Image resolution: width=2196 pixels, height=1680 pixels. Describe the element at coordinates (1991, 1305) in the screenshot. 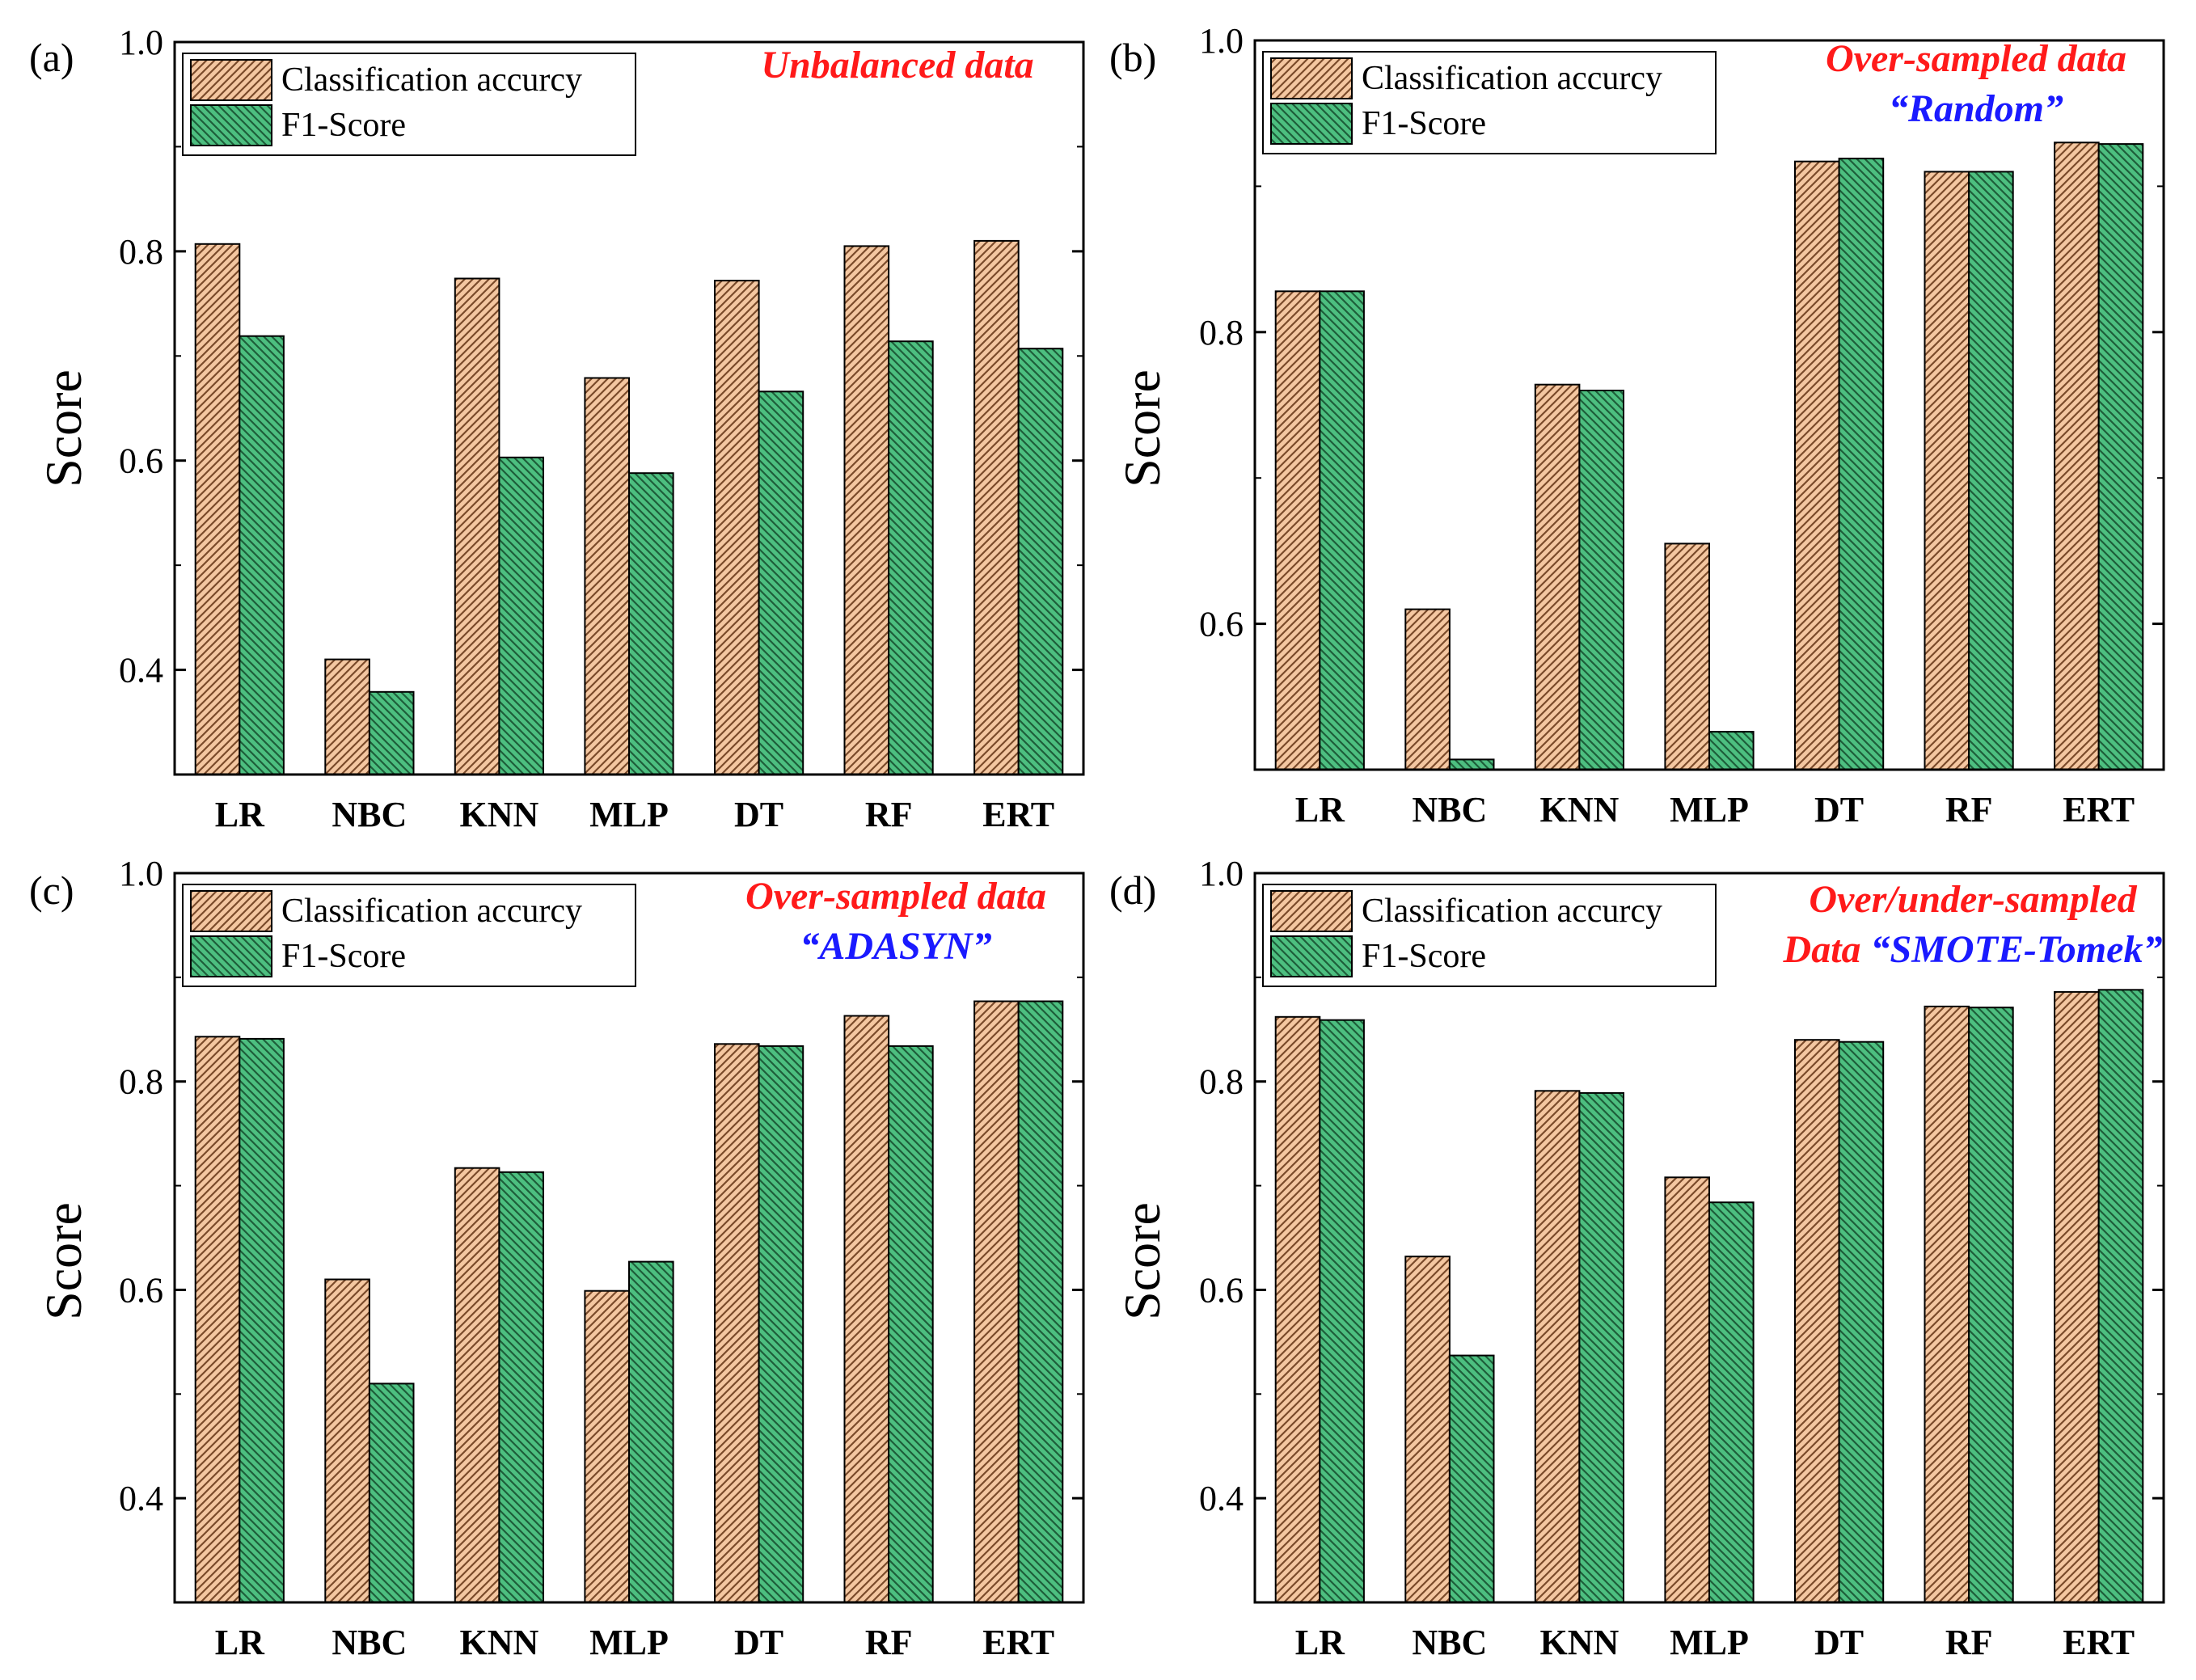

I see `bar-d-f1-rf` at that location.